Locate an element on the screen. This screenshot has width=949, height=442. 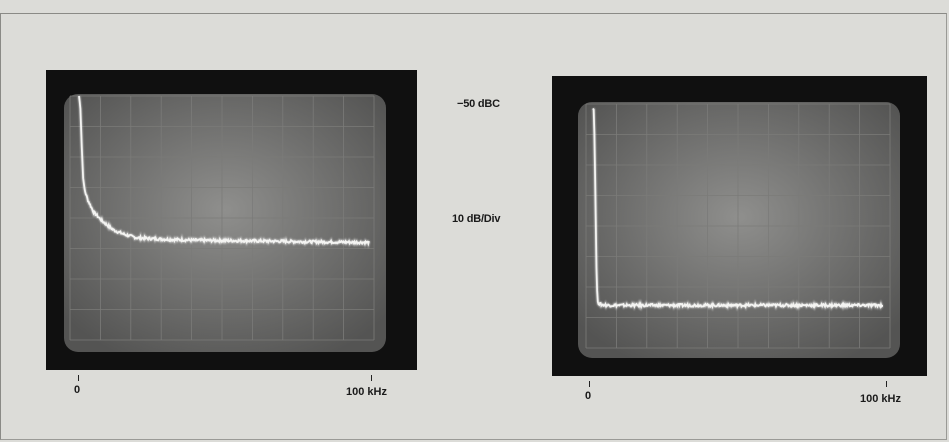
reference-level-label: −50 dBC is located at coordinates (478, 104).